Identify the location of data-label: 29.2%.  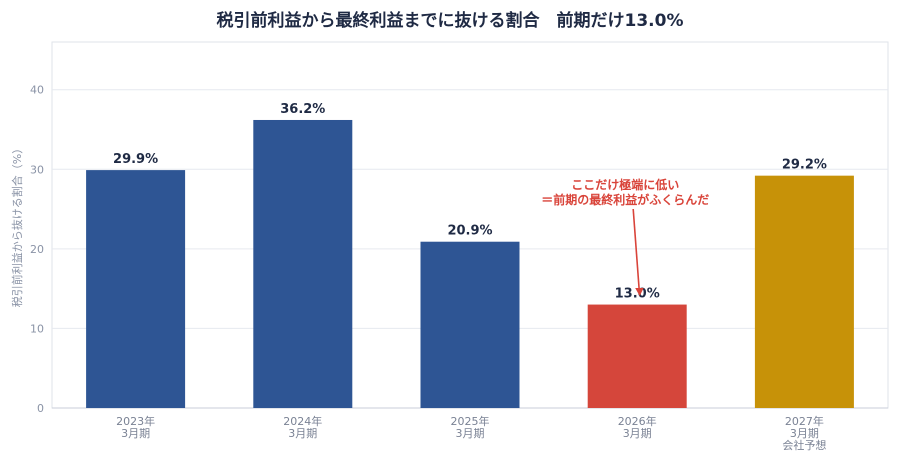
(804, 165).